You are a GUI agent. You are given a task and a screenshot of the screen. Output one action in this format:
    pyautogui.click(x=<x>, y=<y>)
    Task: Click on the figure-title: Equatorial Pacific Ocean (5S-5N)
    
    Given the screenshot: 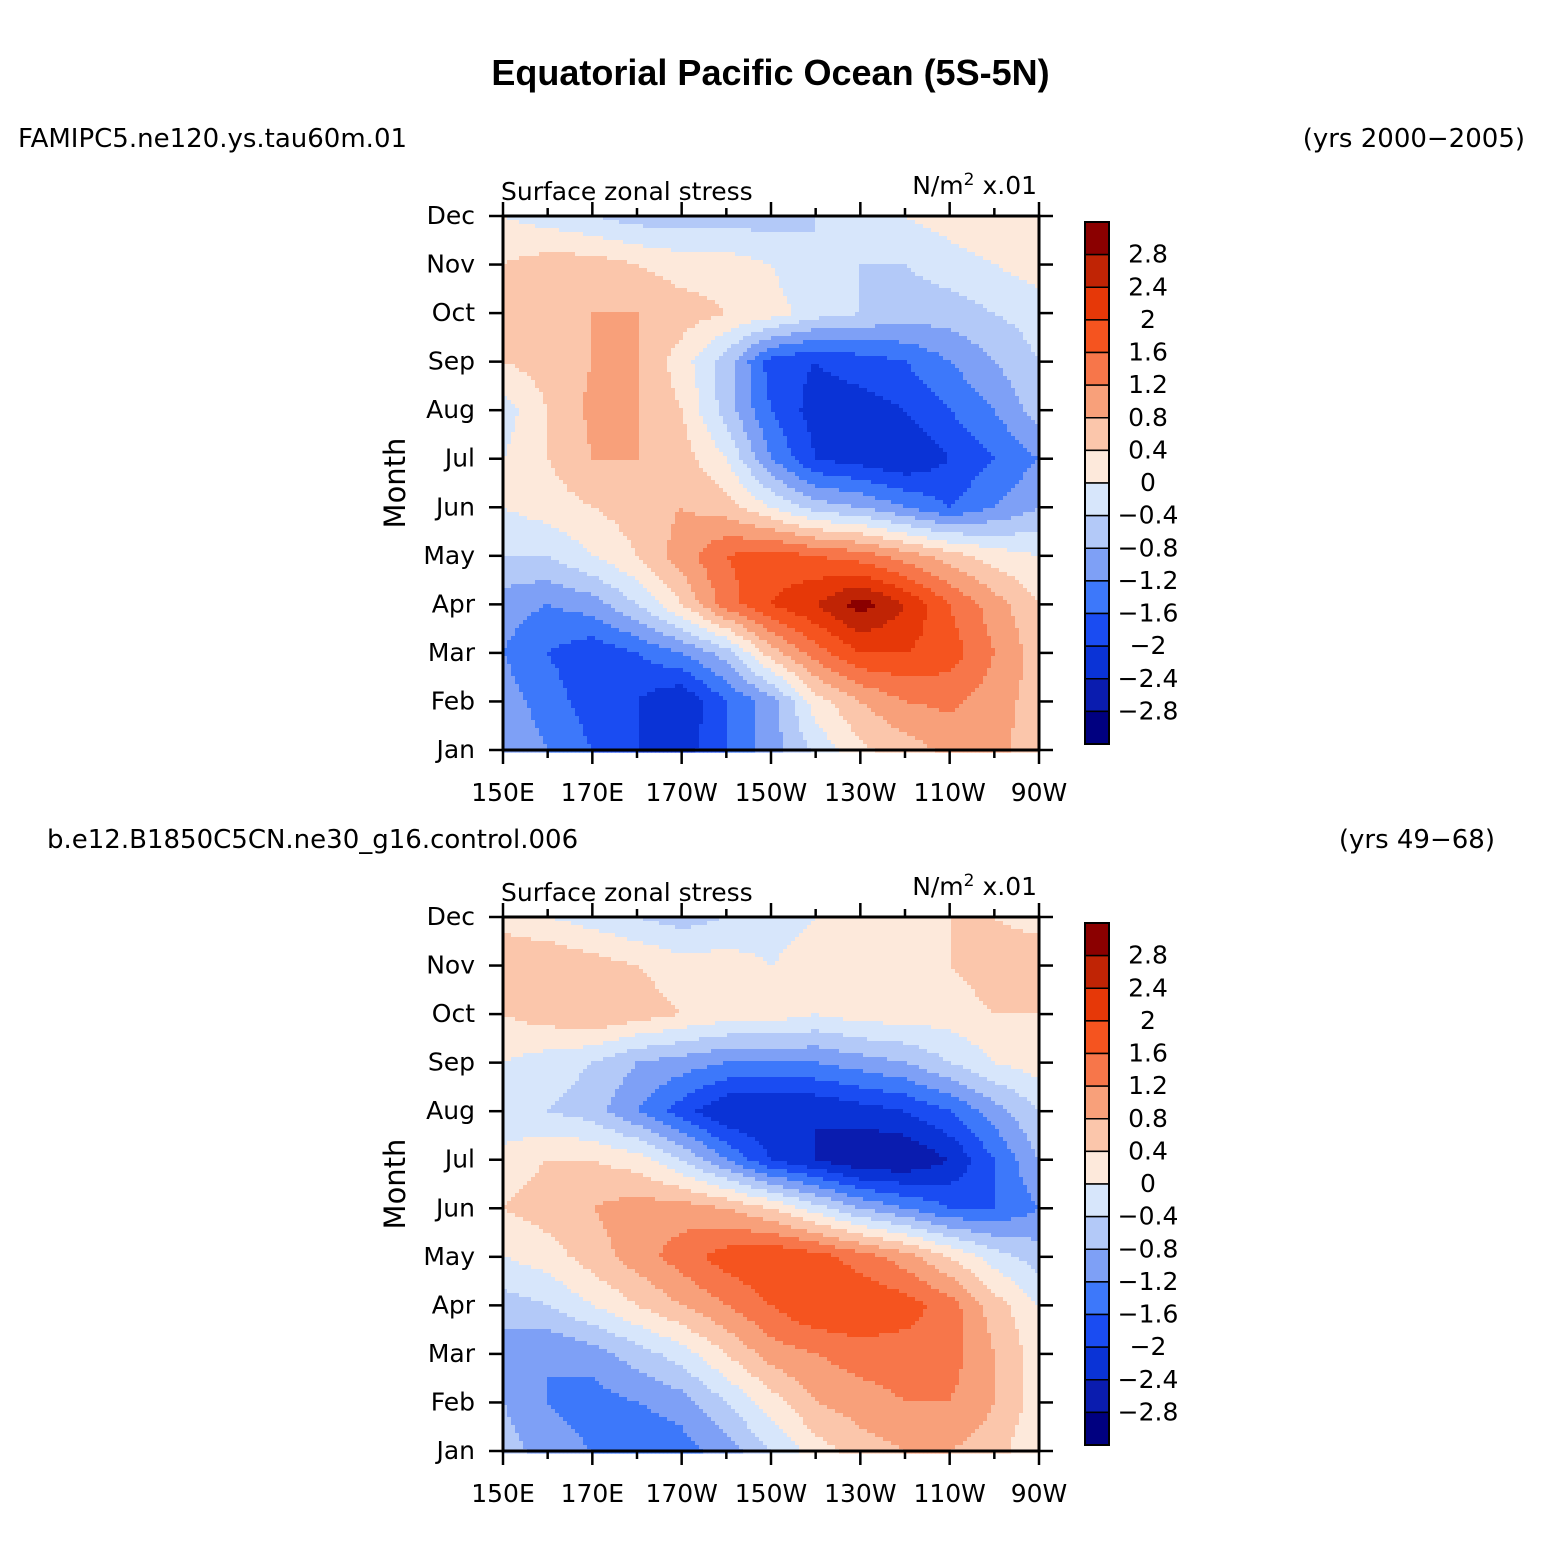 What is the action you would take?
    pyautogui.click(x=770, y=73)
    